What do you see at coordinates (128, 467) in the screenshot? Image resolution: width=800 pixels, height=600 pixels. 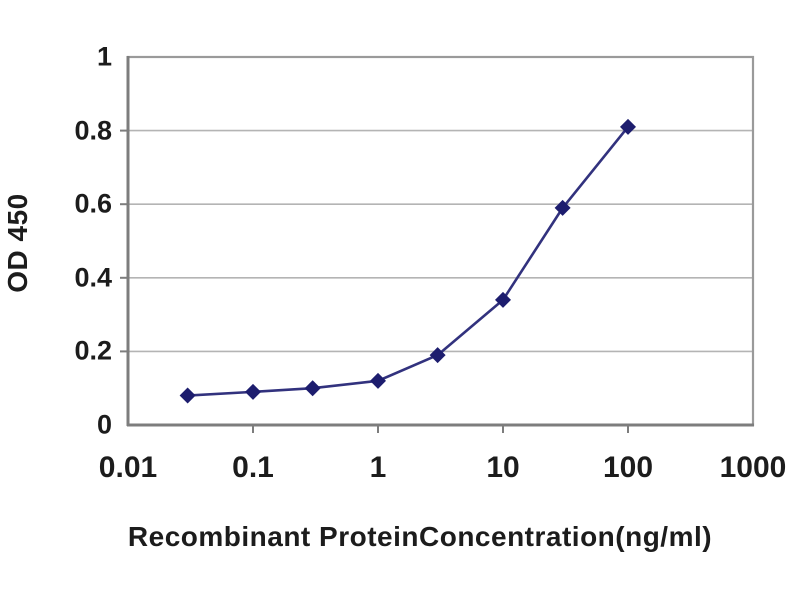 I see `x-tick-label: 0.01` at bounding box center [128, 467].